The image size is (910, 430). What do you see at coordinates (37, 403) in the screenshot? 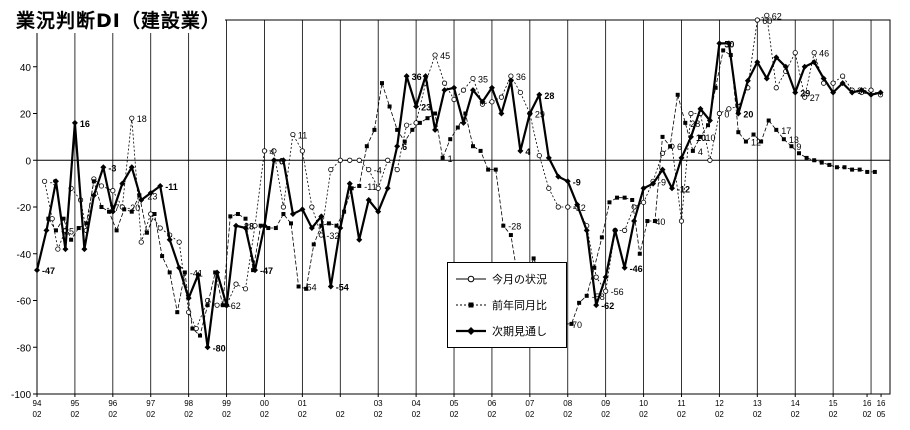
I see `x-tick-year: 94` at bounding box center [37, 403].